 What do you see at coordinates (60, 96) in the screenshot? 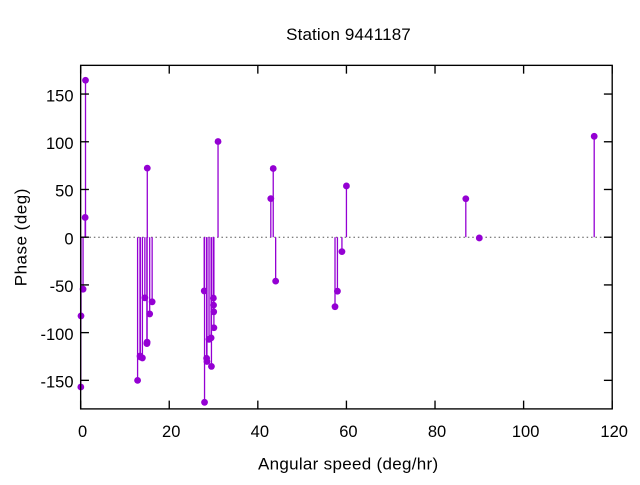
I see `svg-text: 150` at bounding box center [60, 96].